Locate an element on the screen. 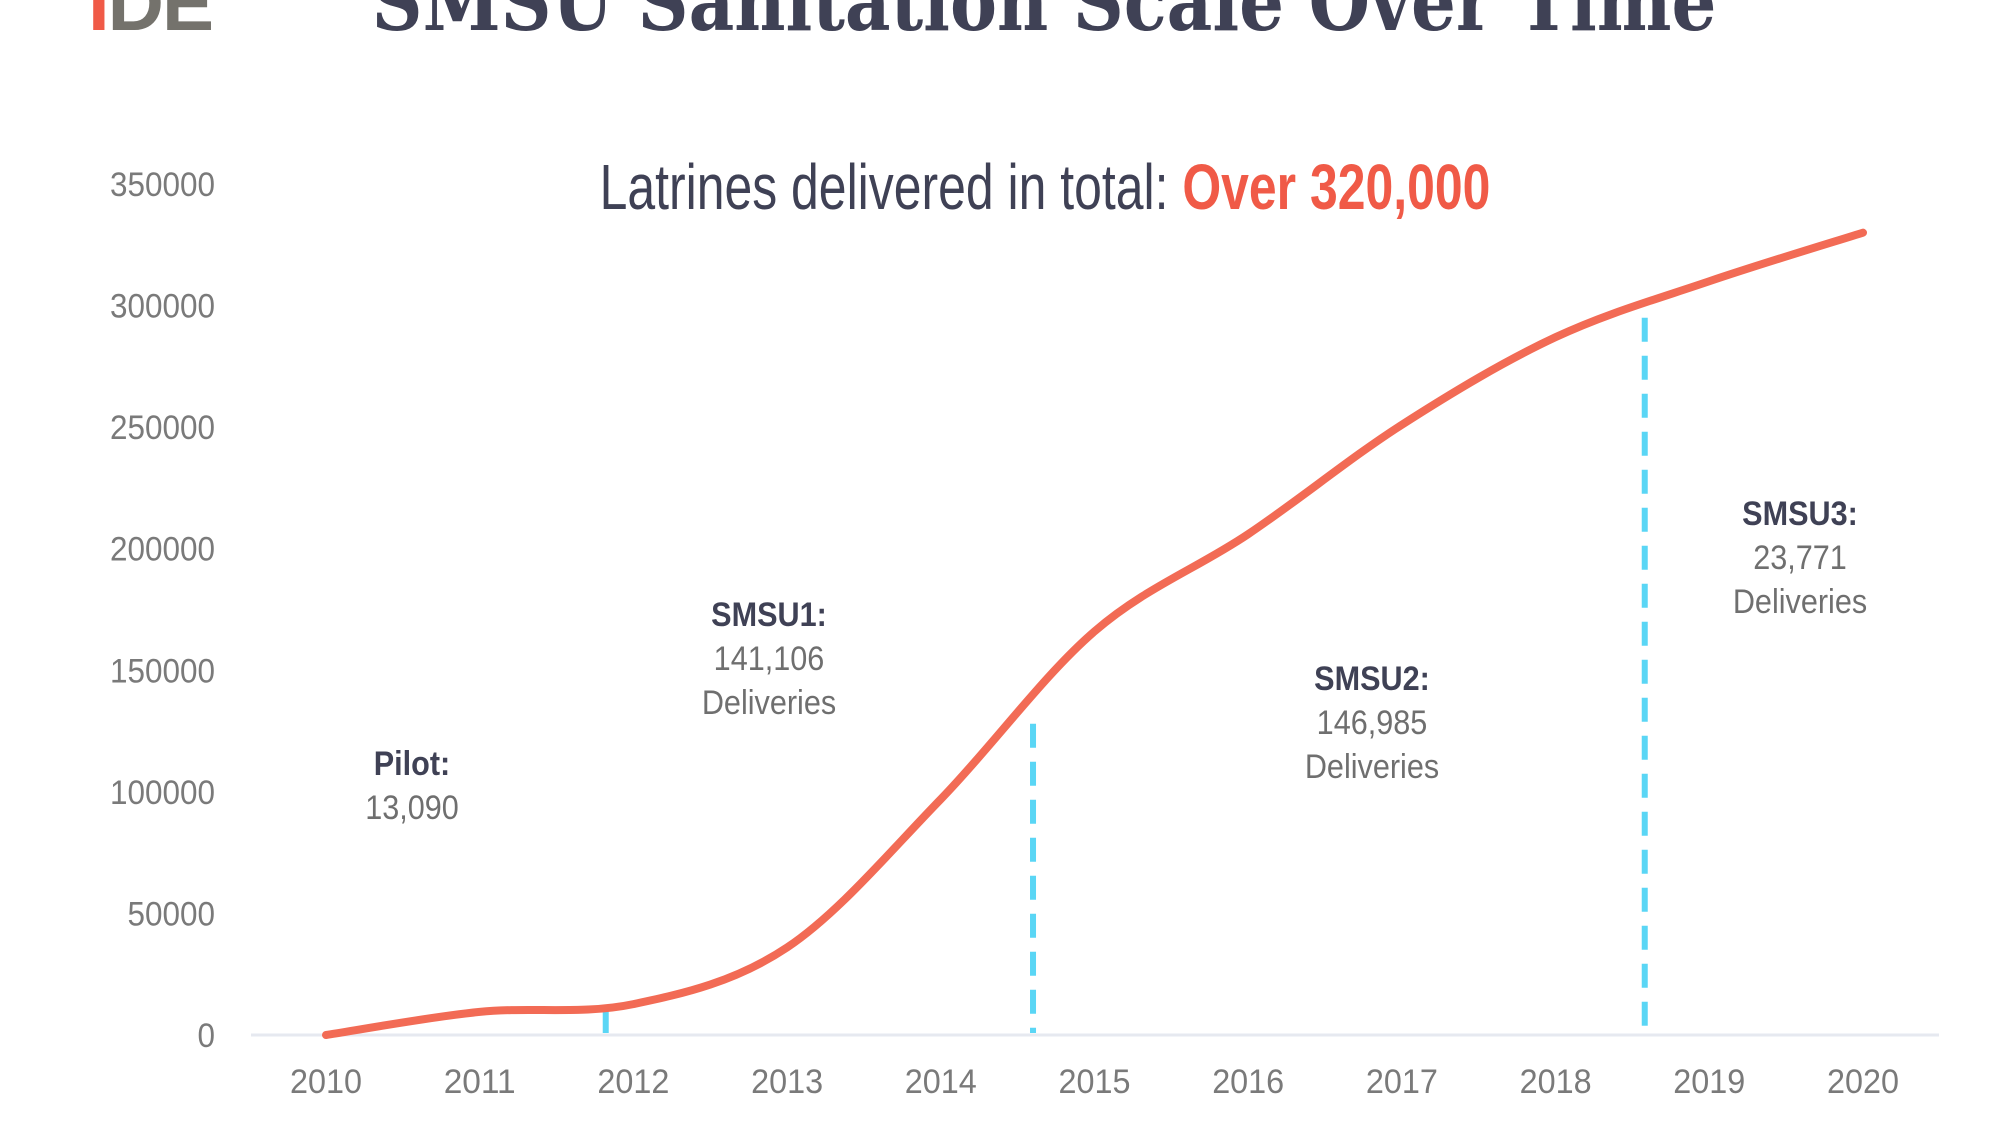  x-tick-label: 2011 is located at coordinates (480, 1082).